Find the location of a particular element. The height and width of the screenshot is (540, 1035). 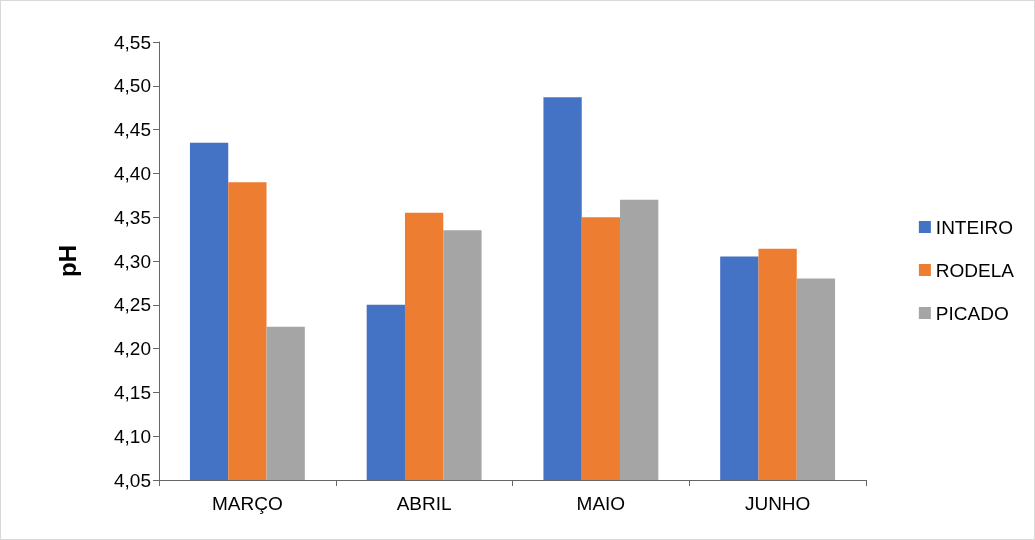

y-tick-label: 4,45 is located at coordinates (132, 130).